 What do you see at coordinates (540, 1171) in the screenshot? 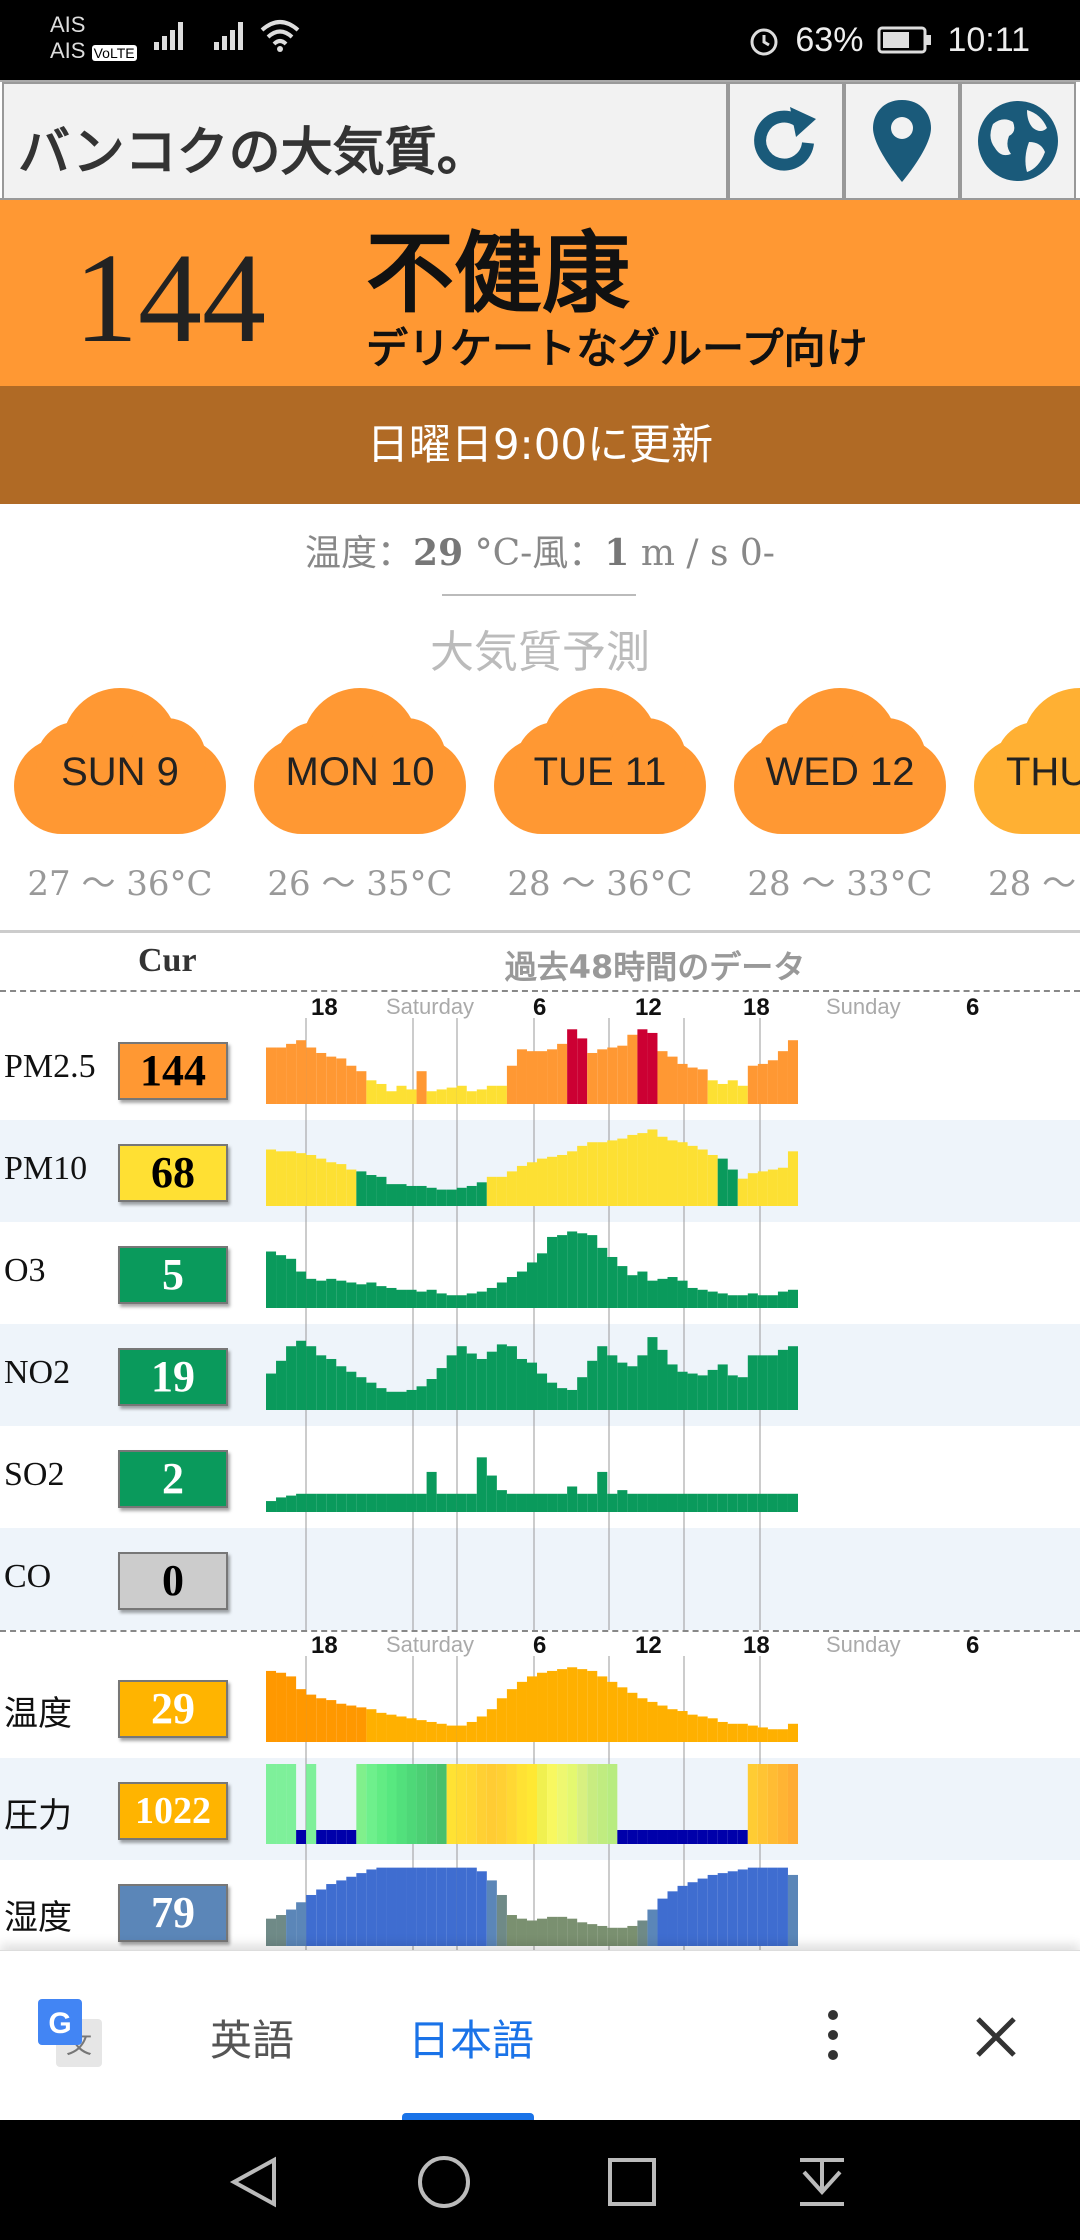
I see `table-row: PM10 68` at bounding box center [540, 1171].